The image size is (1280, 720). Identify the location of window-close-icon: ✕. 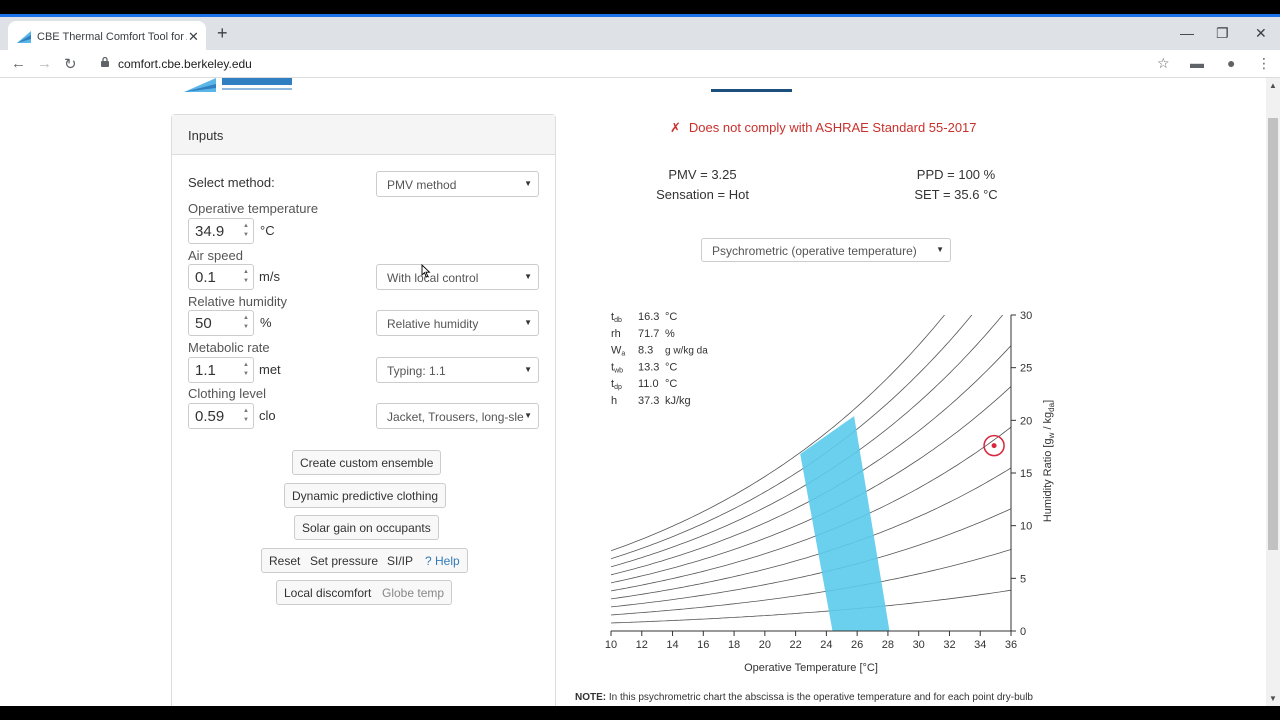
(1261, 33).